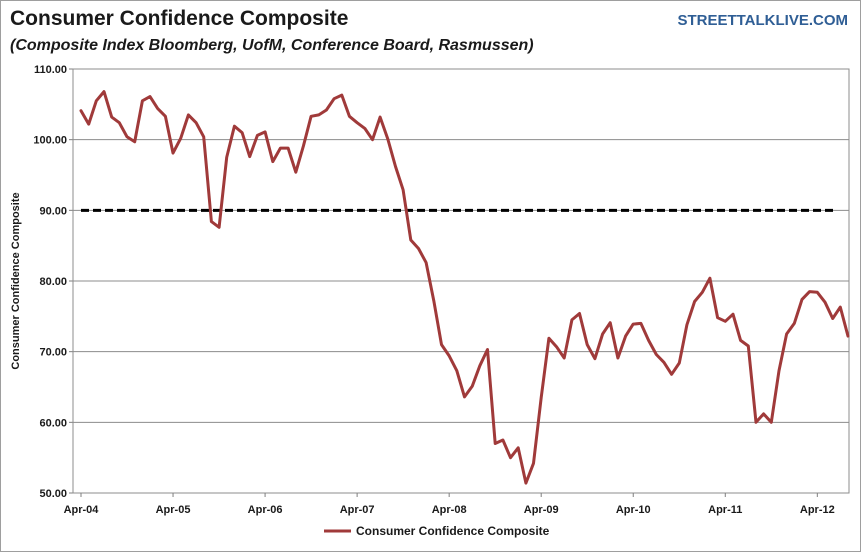  What do you see at coordinates (53, 211) in the screenshot?
I see `y-tick-label: 90.00` at bounding box center [53, 211].